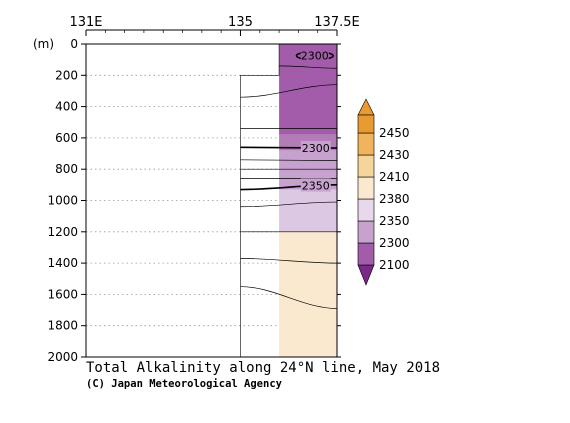 The image size is (570, 423). What do you see at coordinates (66, 138) in the screenshot?
I see `y-tick-label: 600` at bounding box center [66, 138].